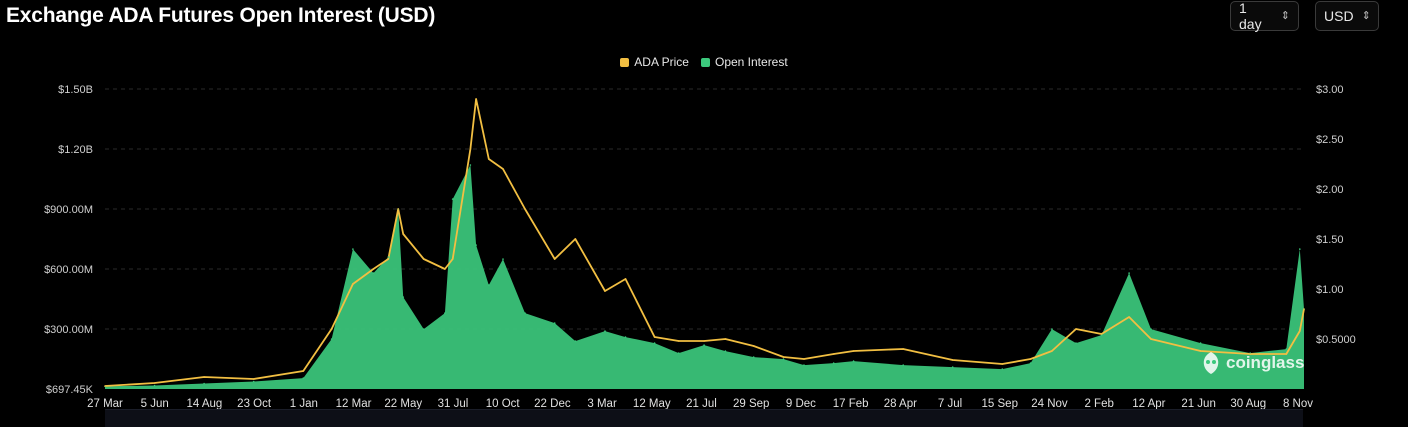 The width and height of the screenshot is (1408, 427). What do you see at coordinates (1336, 340) in the screenshot?
I see `right-tick-label: $0.5000` at bounding box center [1336, 340].